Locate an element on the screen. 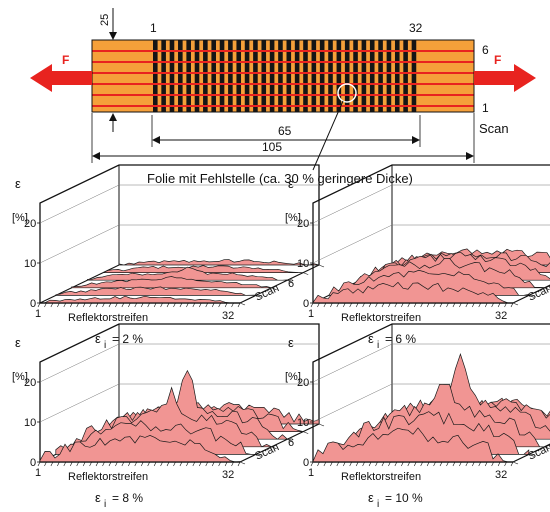  y-tick-label: 10 is located at coordinates (303, 423).